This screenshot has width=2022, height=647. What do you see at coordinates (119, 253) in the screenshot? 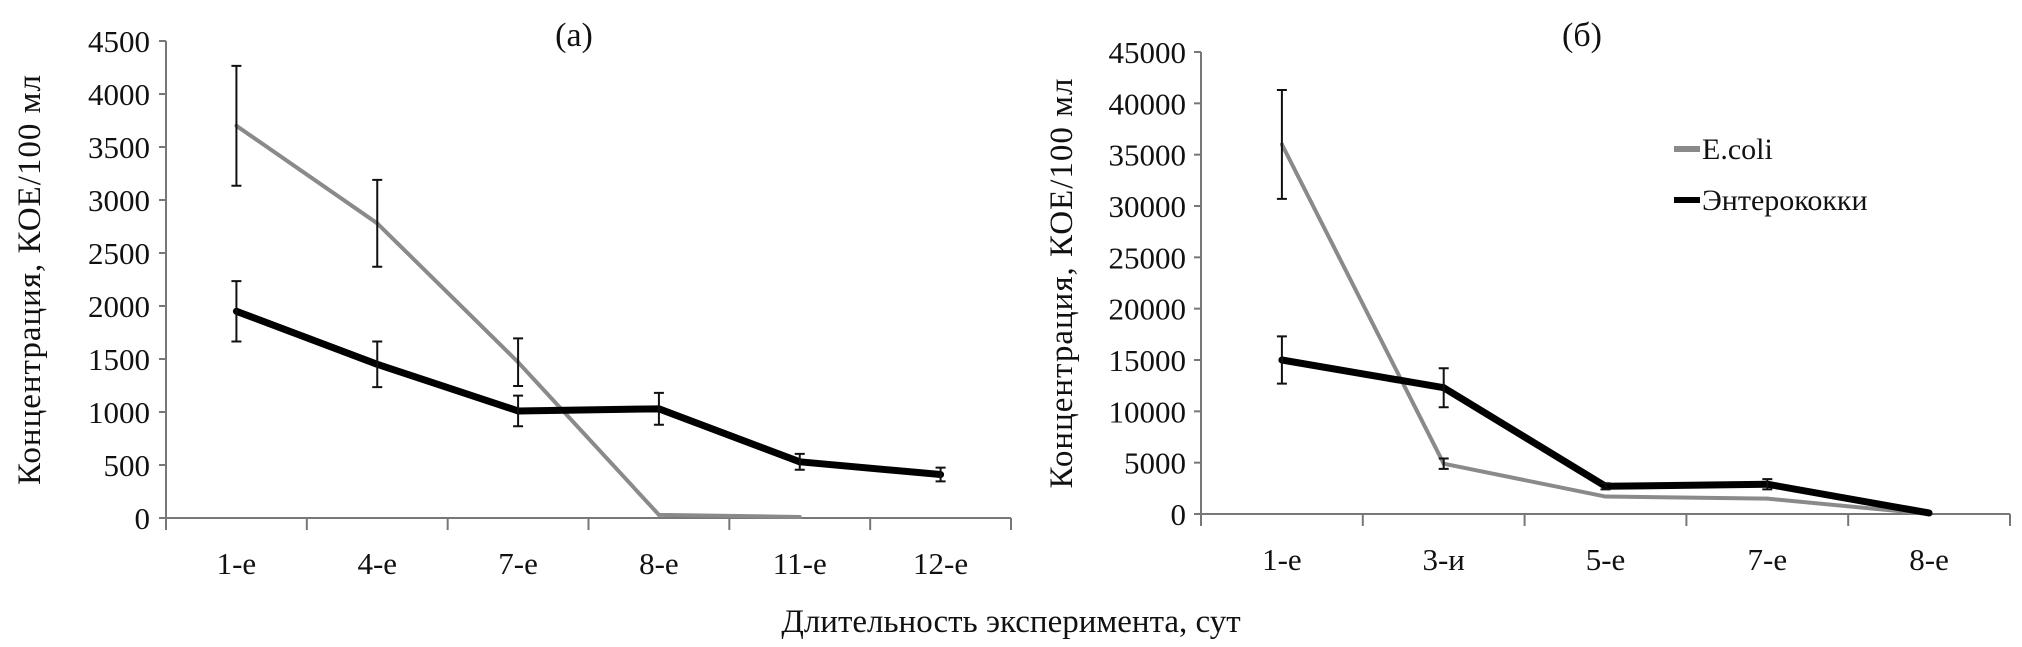
I see `y-tick-label: 2500` at bounding box center [119, 253].